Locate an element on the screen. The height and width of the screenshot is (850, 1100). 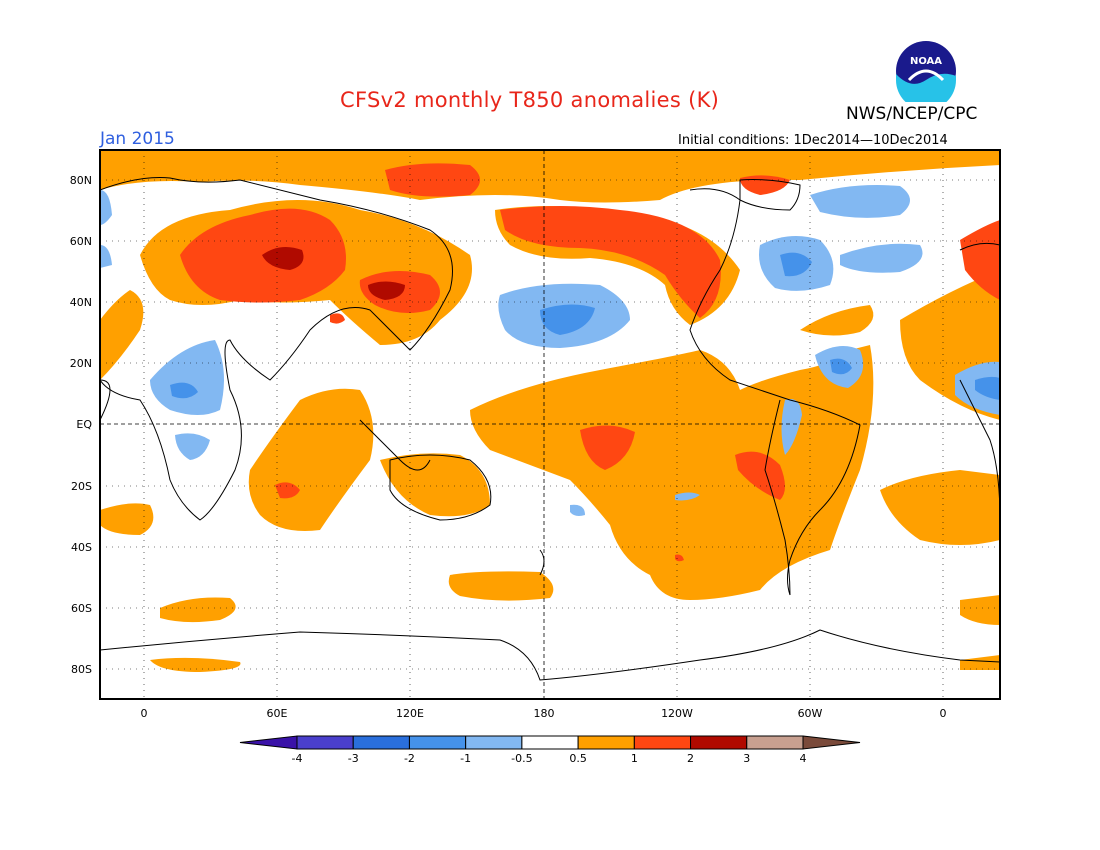
agency-label: NWS/NCEP/CPC is located at coordinates (912, 114).